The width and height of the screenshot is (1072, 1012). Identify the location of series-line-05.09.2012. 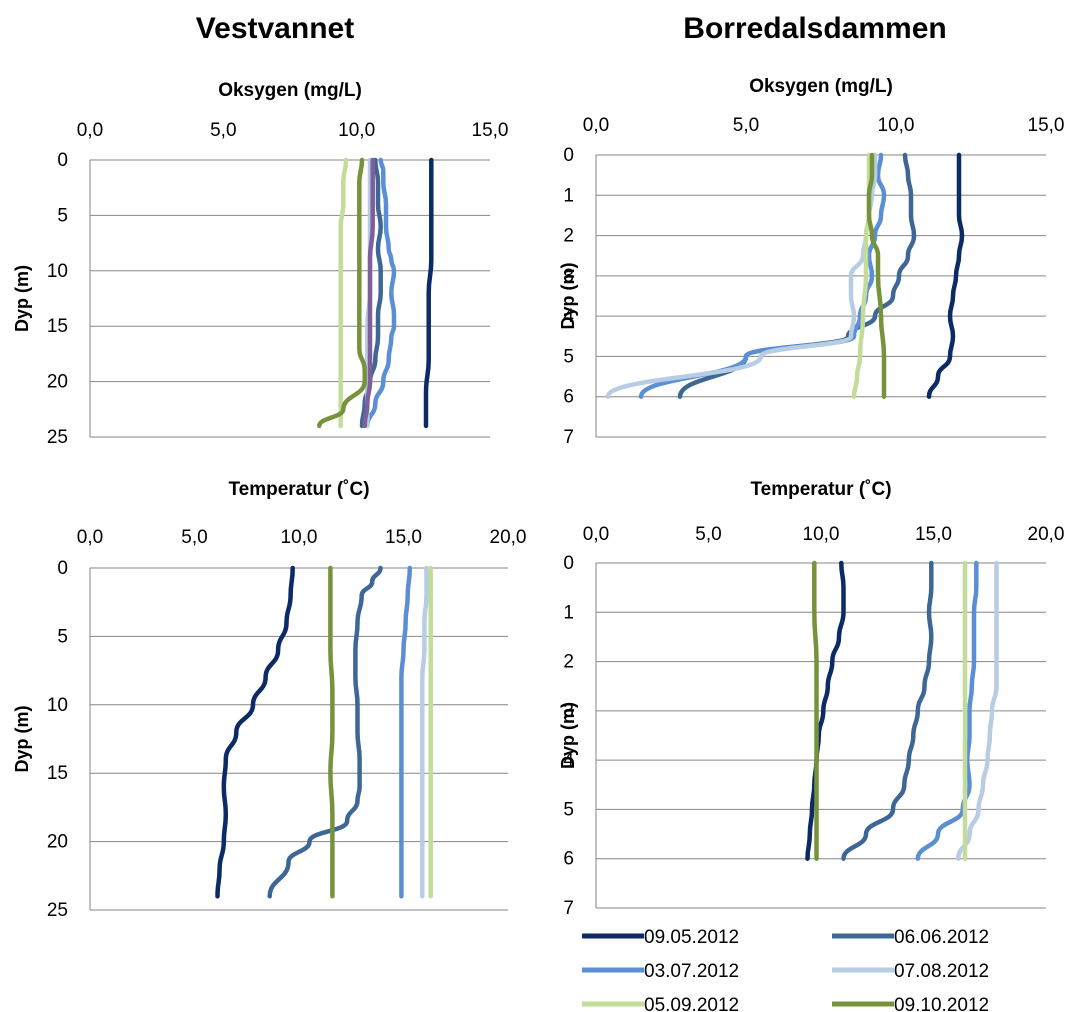
(343, 293).